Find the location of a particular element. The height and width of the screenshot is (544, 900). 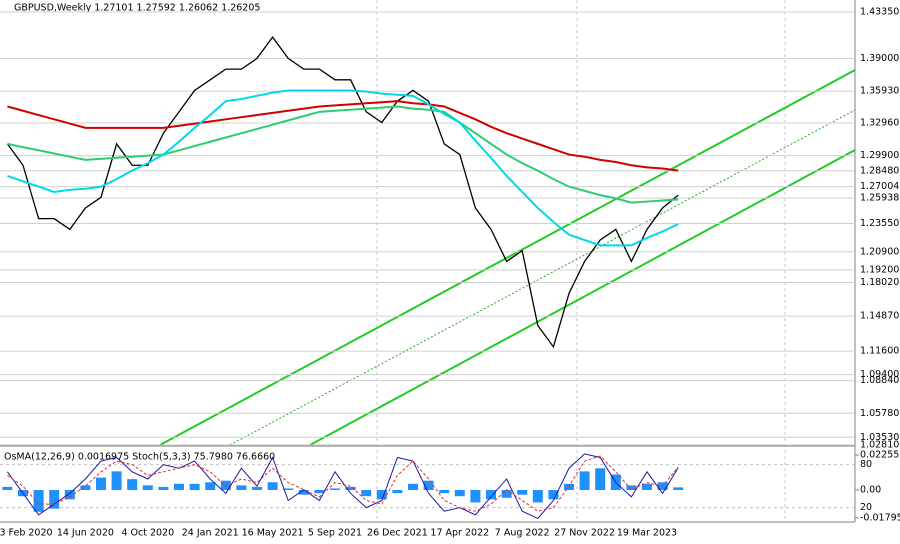

x-tick-label: 16 May 2021 is located at coordinates (273, 533).